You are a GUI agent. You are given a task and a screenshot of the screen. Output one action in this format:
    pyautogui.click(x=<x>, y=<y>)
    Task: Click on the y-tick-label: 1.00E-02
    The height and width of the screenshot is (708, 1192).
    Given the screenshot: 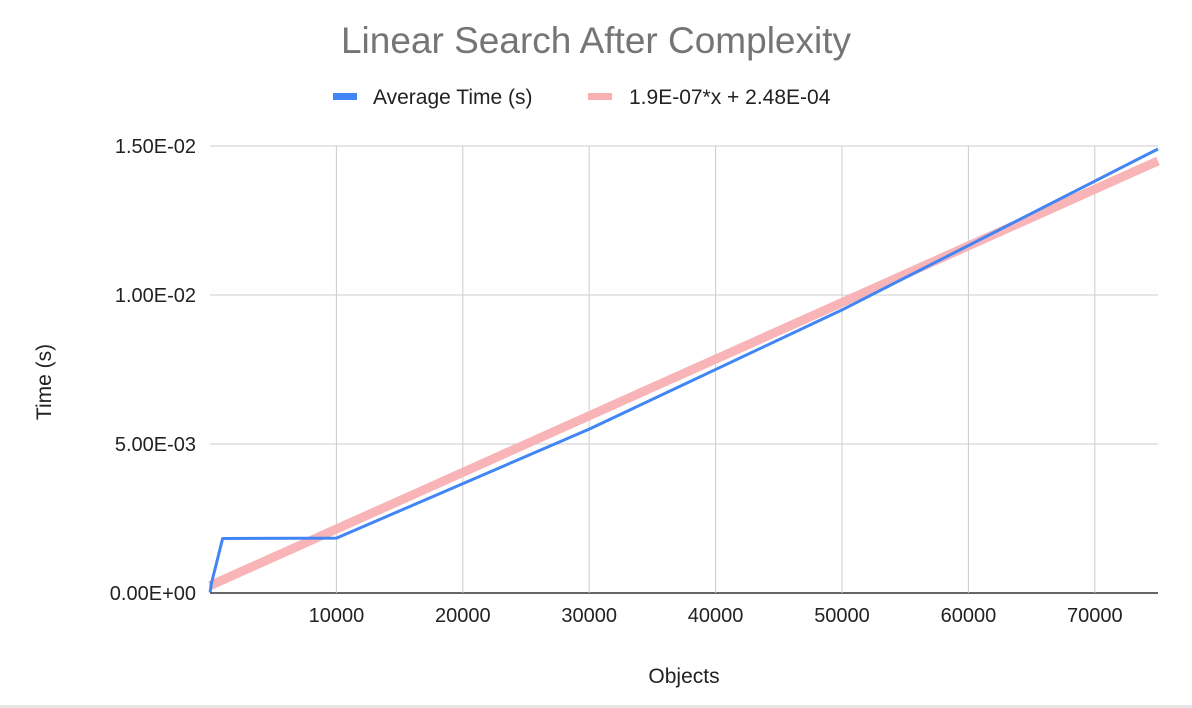 What is the action you would take?
    pyautogui.click(x=155, y=296)
    